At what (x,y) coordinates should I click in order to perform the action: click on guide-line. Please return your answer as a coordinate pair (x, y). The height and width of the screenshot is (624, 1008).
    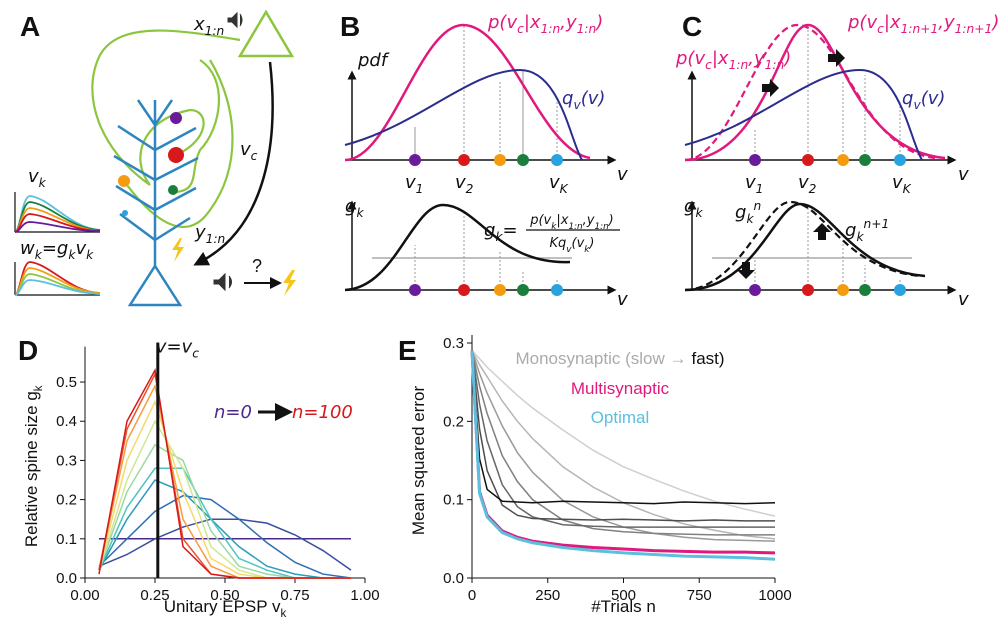
    Looking at the image, I should click on (469, 115).